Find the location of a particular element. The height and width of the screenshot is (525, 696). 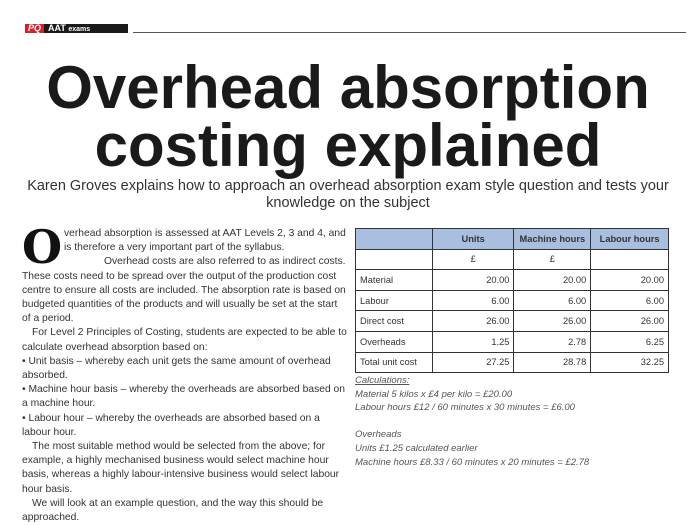

headline-line2: costing explained is located at coordinates (348, 145).